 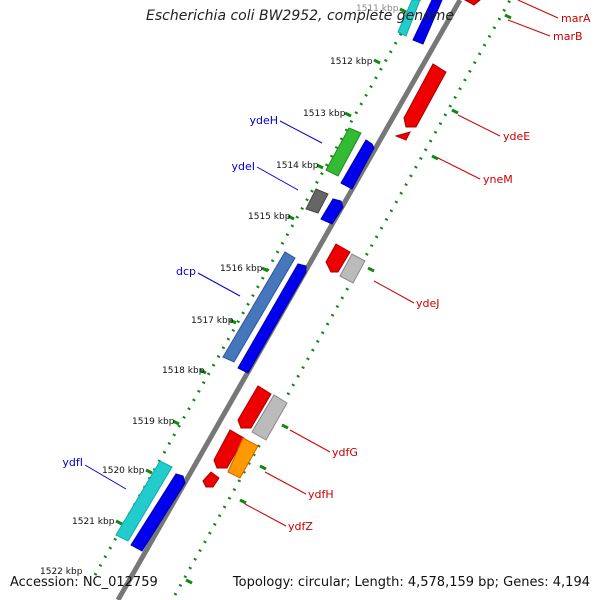 I want to click on gene-arrow-ydfG, so click(x=269, y=417).